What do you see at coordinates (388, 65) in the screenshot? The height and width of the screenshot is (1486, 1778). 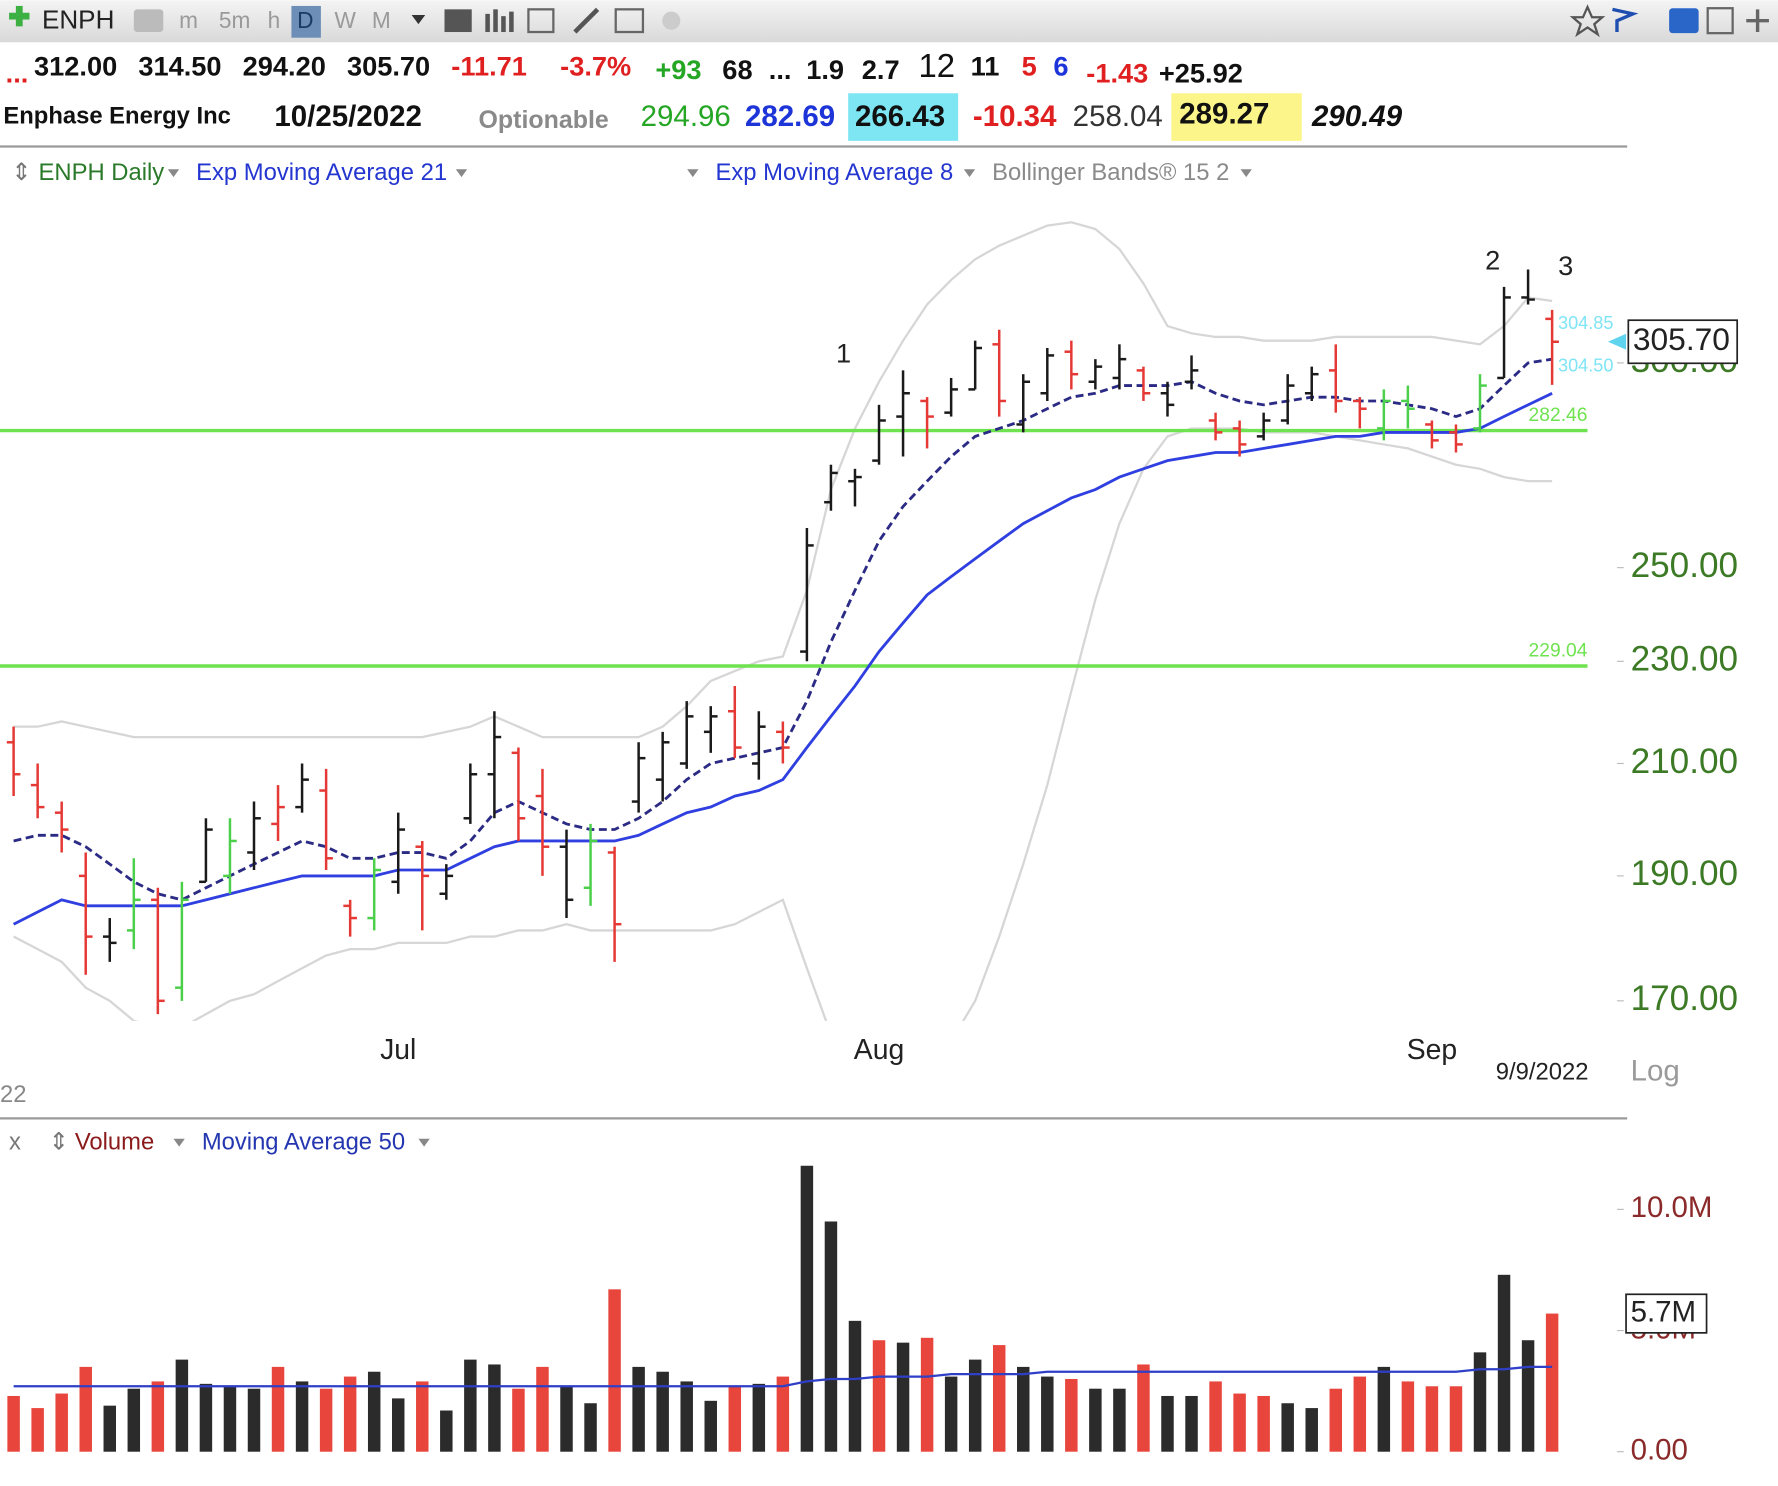 I see `quote-field: 305.70` at bounding box center [388, 65].